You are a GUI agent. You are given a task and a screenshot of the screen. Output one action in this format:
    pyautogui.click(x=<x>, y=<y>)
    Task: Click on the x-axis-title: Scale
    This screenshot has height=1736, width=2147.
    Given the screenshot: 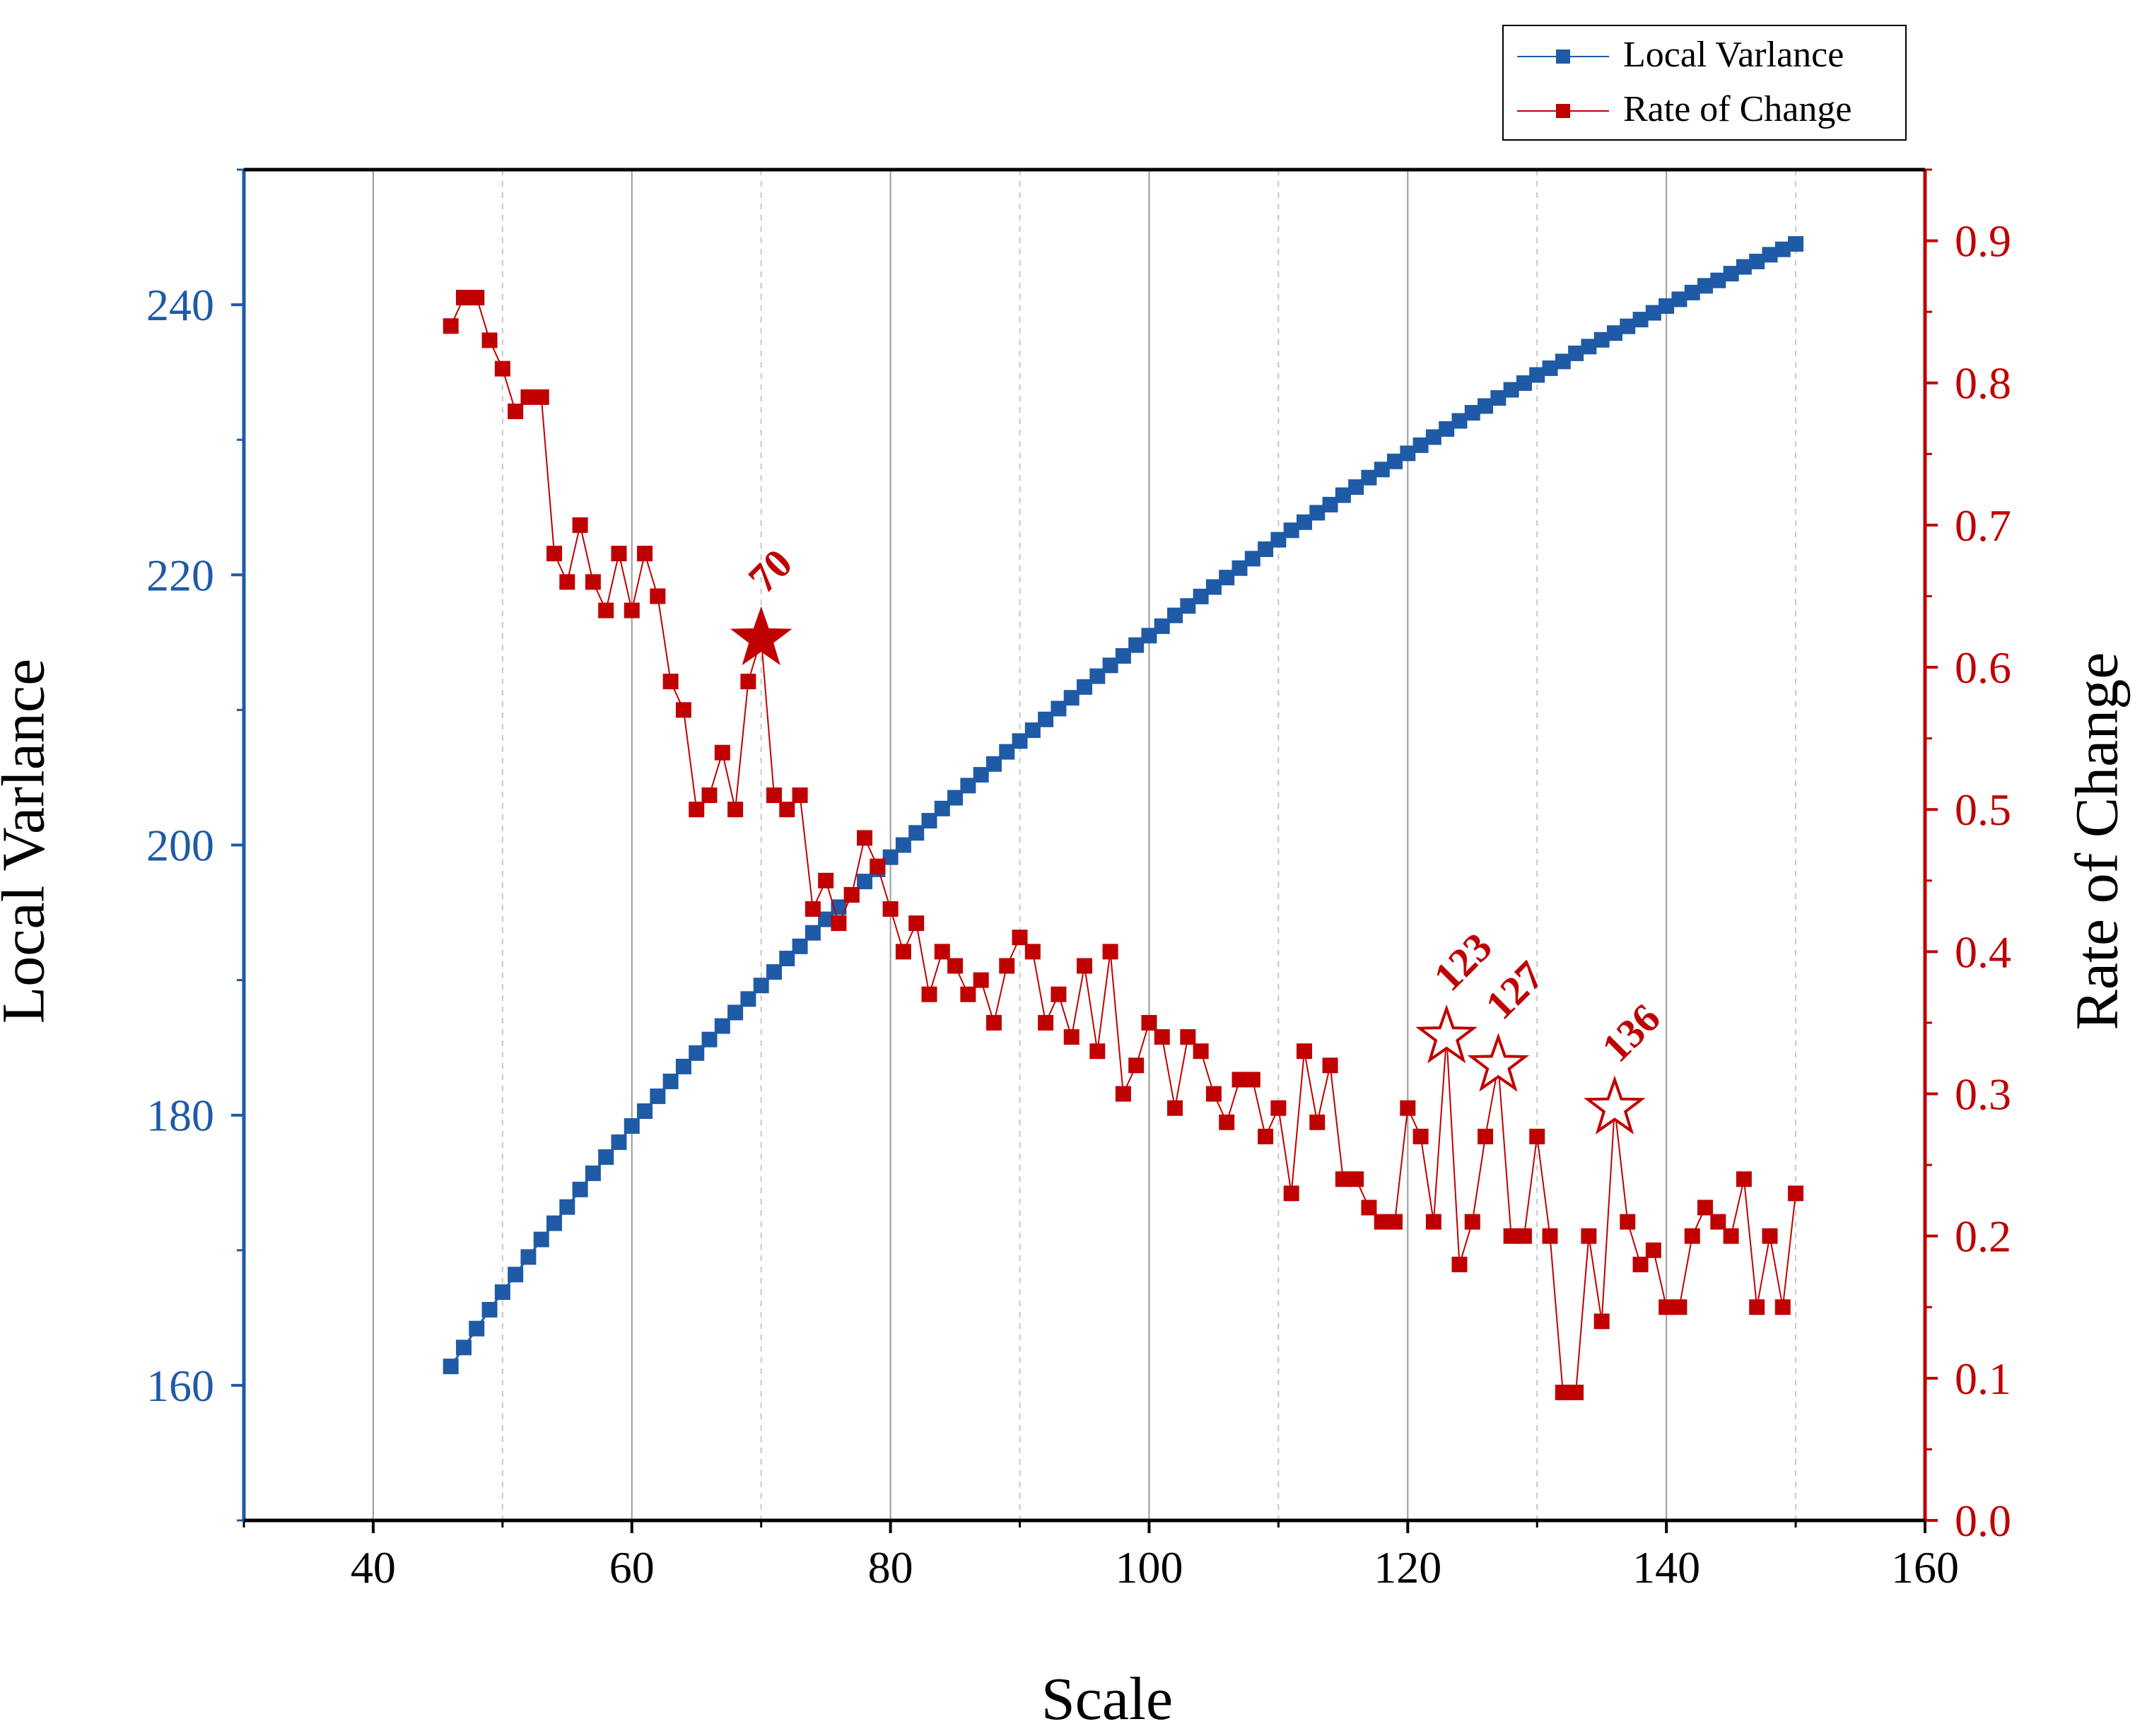 What is the action you would take?
    pyautogui.click(x=1107, y=1698)
    